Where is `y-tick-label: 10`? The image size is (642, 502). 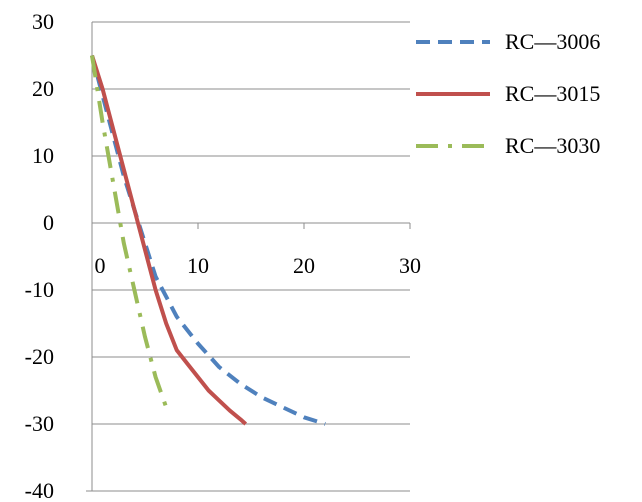
y-tick-label: 10 is located at coordinates (43, 155).